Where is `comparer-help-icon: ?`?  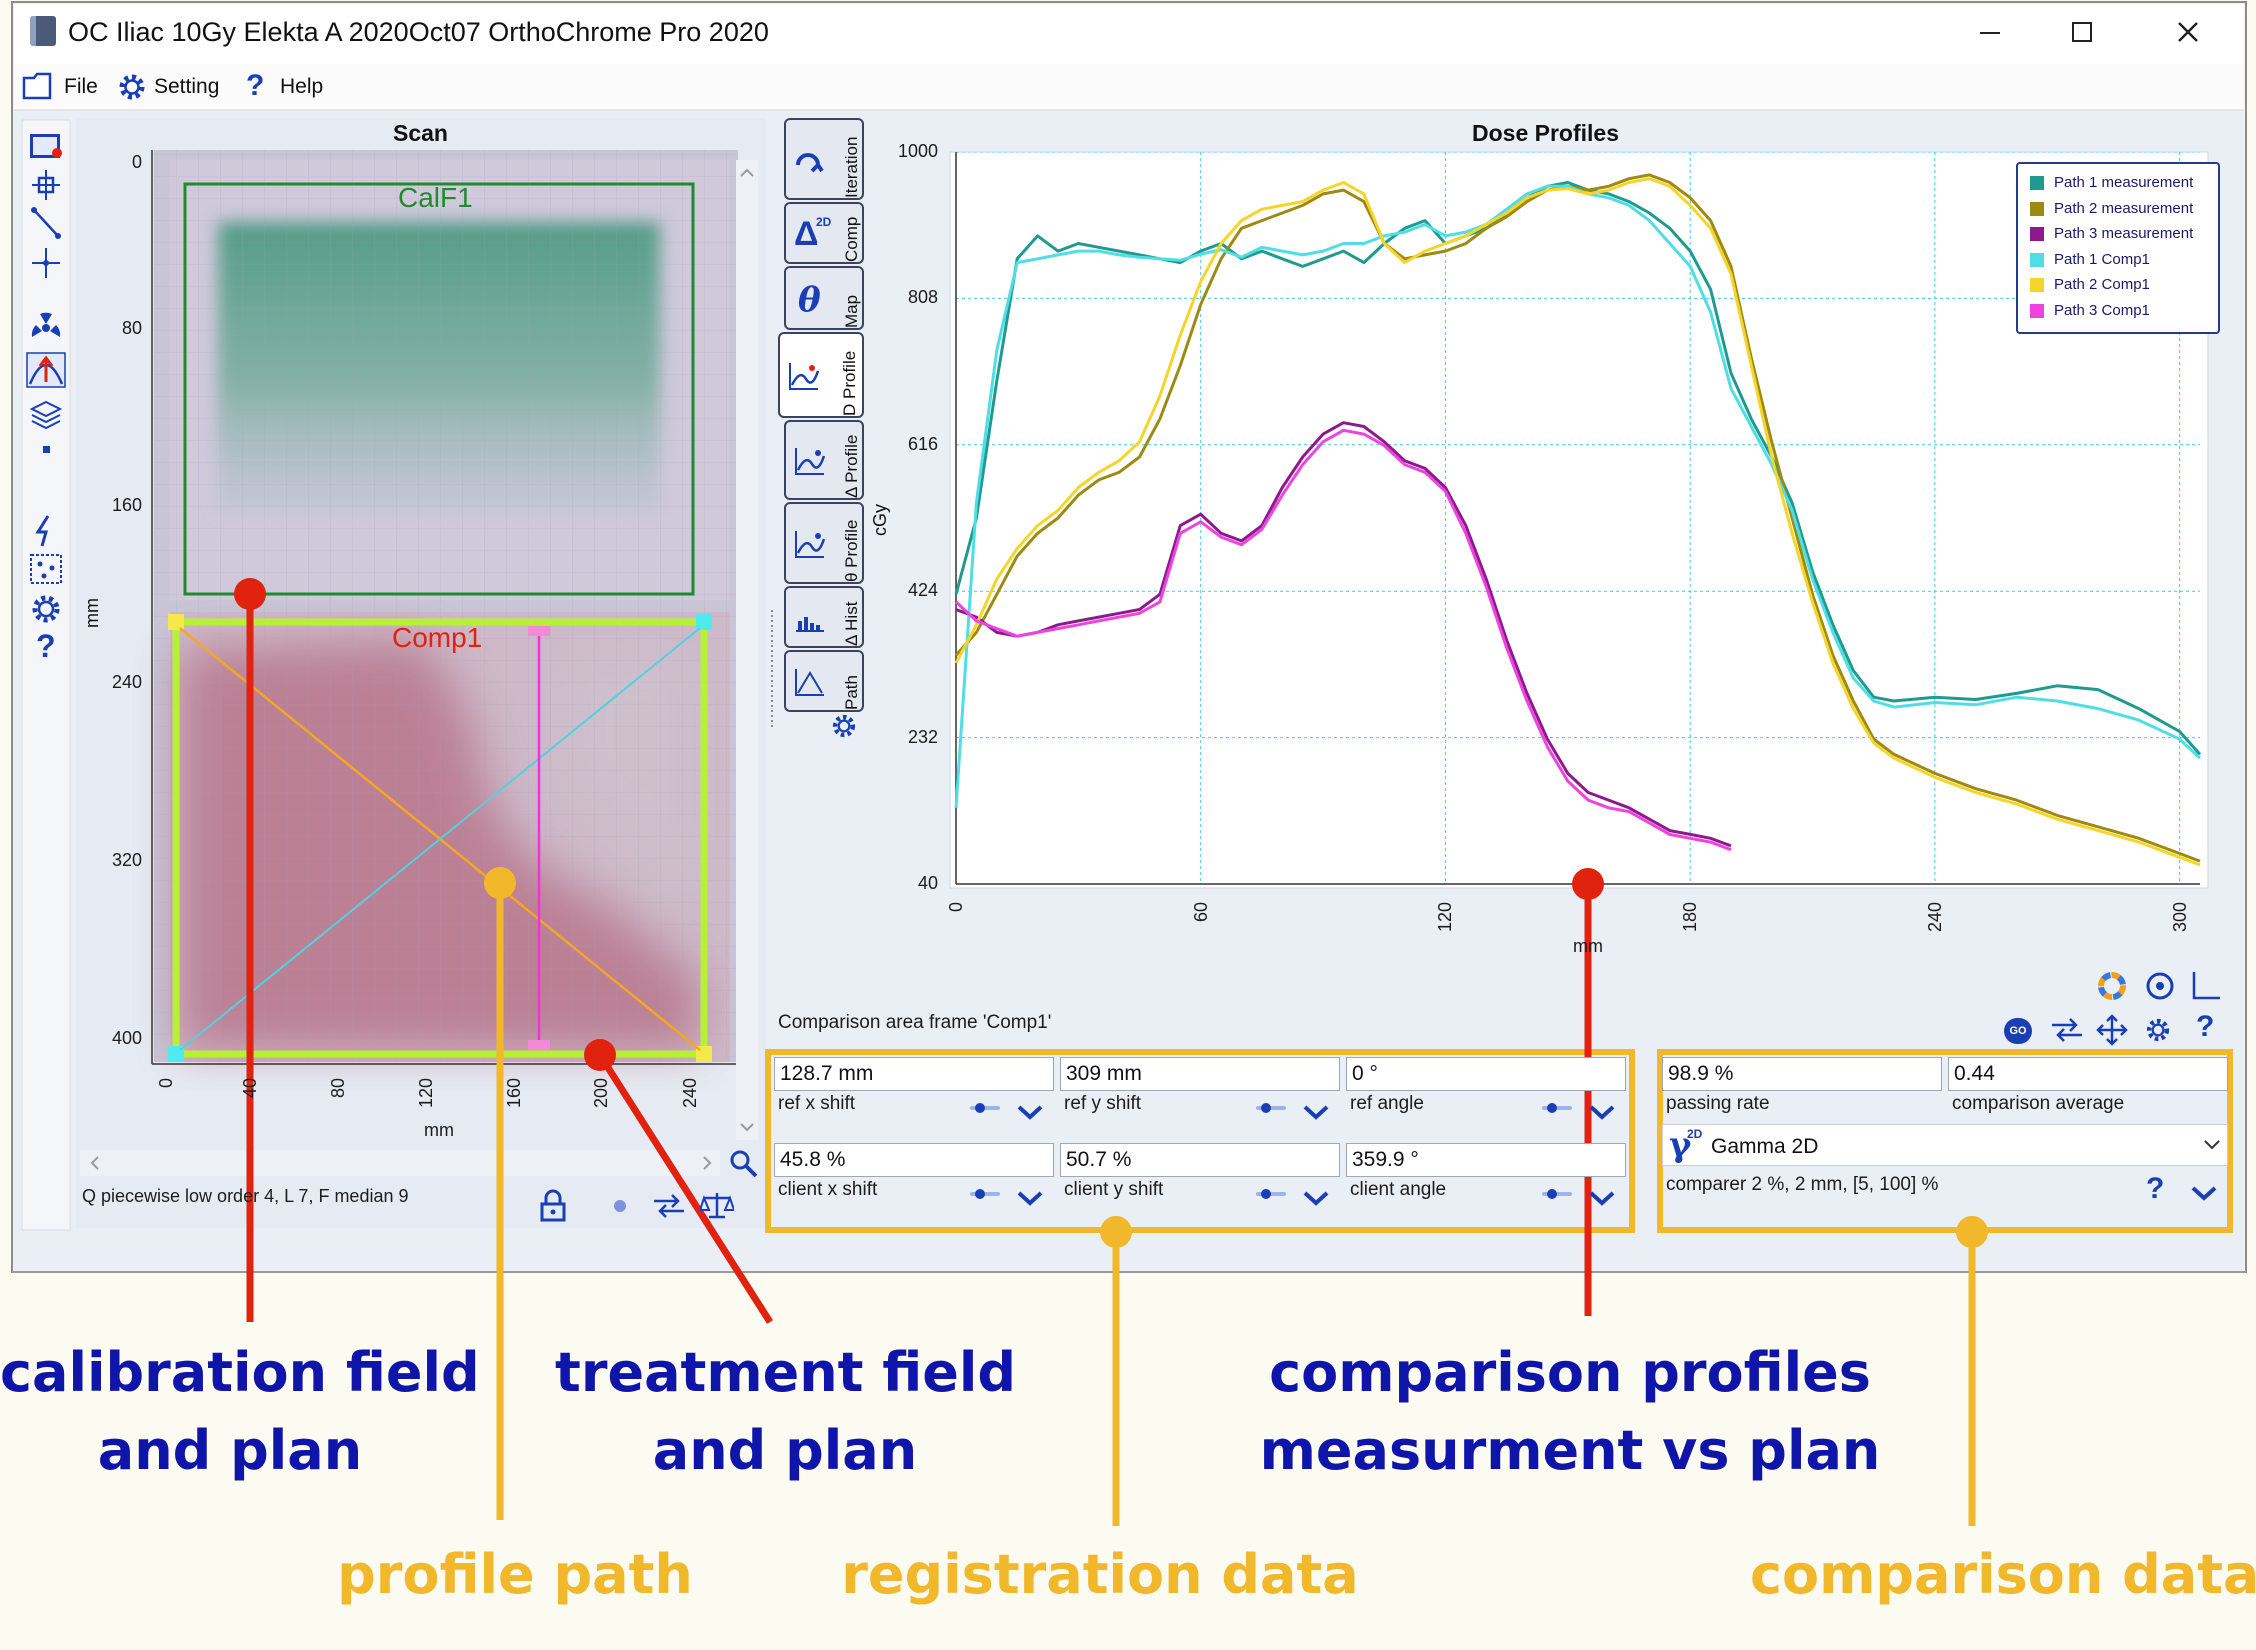 comparer-help-icon: ? is located at coordinates (2155, 1188).